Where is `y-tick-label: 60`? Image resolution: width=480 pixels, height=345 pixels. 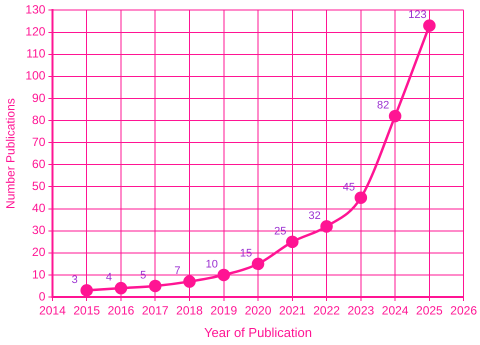 y-tick-label: 60 is located at coordinates (39, 163).